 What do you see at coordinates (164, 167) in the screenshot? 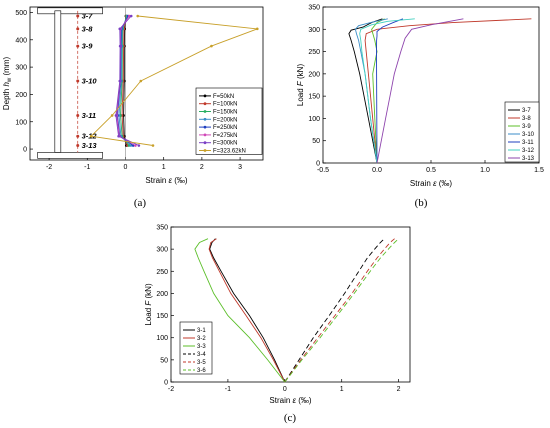
I see `x-tick-label: 1` at bounding box center [164, 167].